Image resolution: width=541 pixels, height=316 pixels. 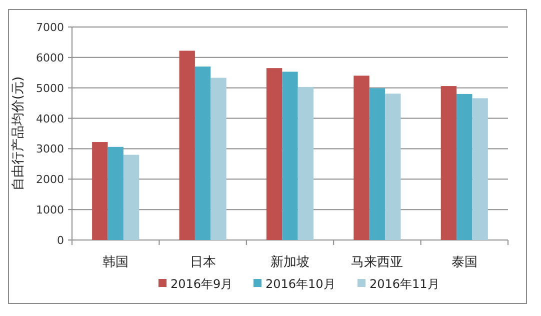 What do you see at coordinates (201, 284) in the screenshot?
I see `legend-label: 2016年9月` at bounding box center [201, 284].